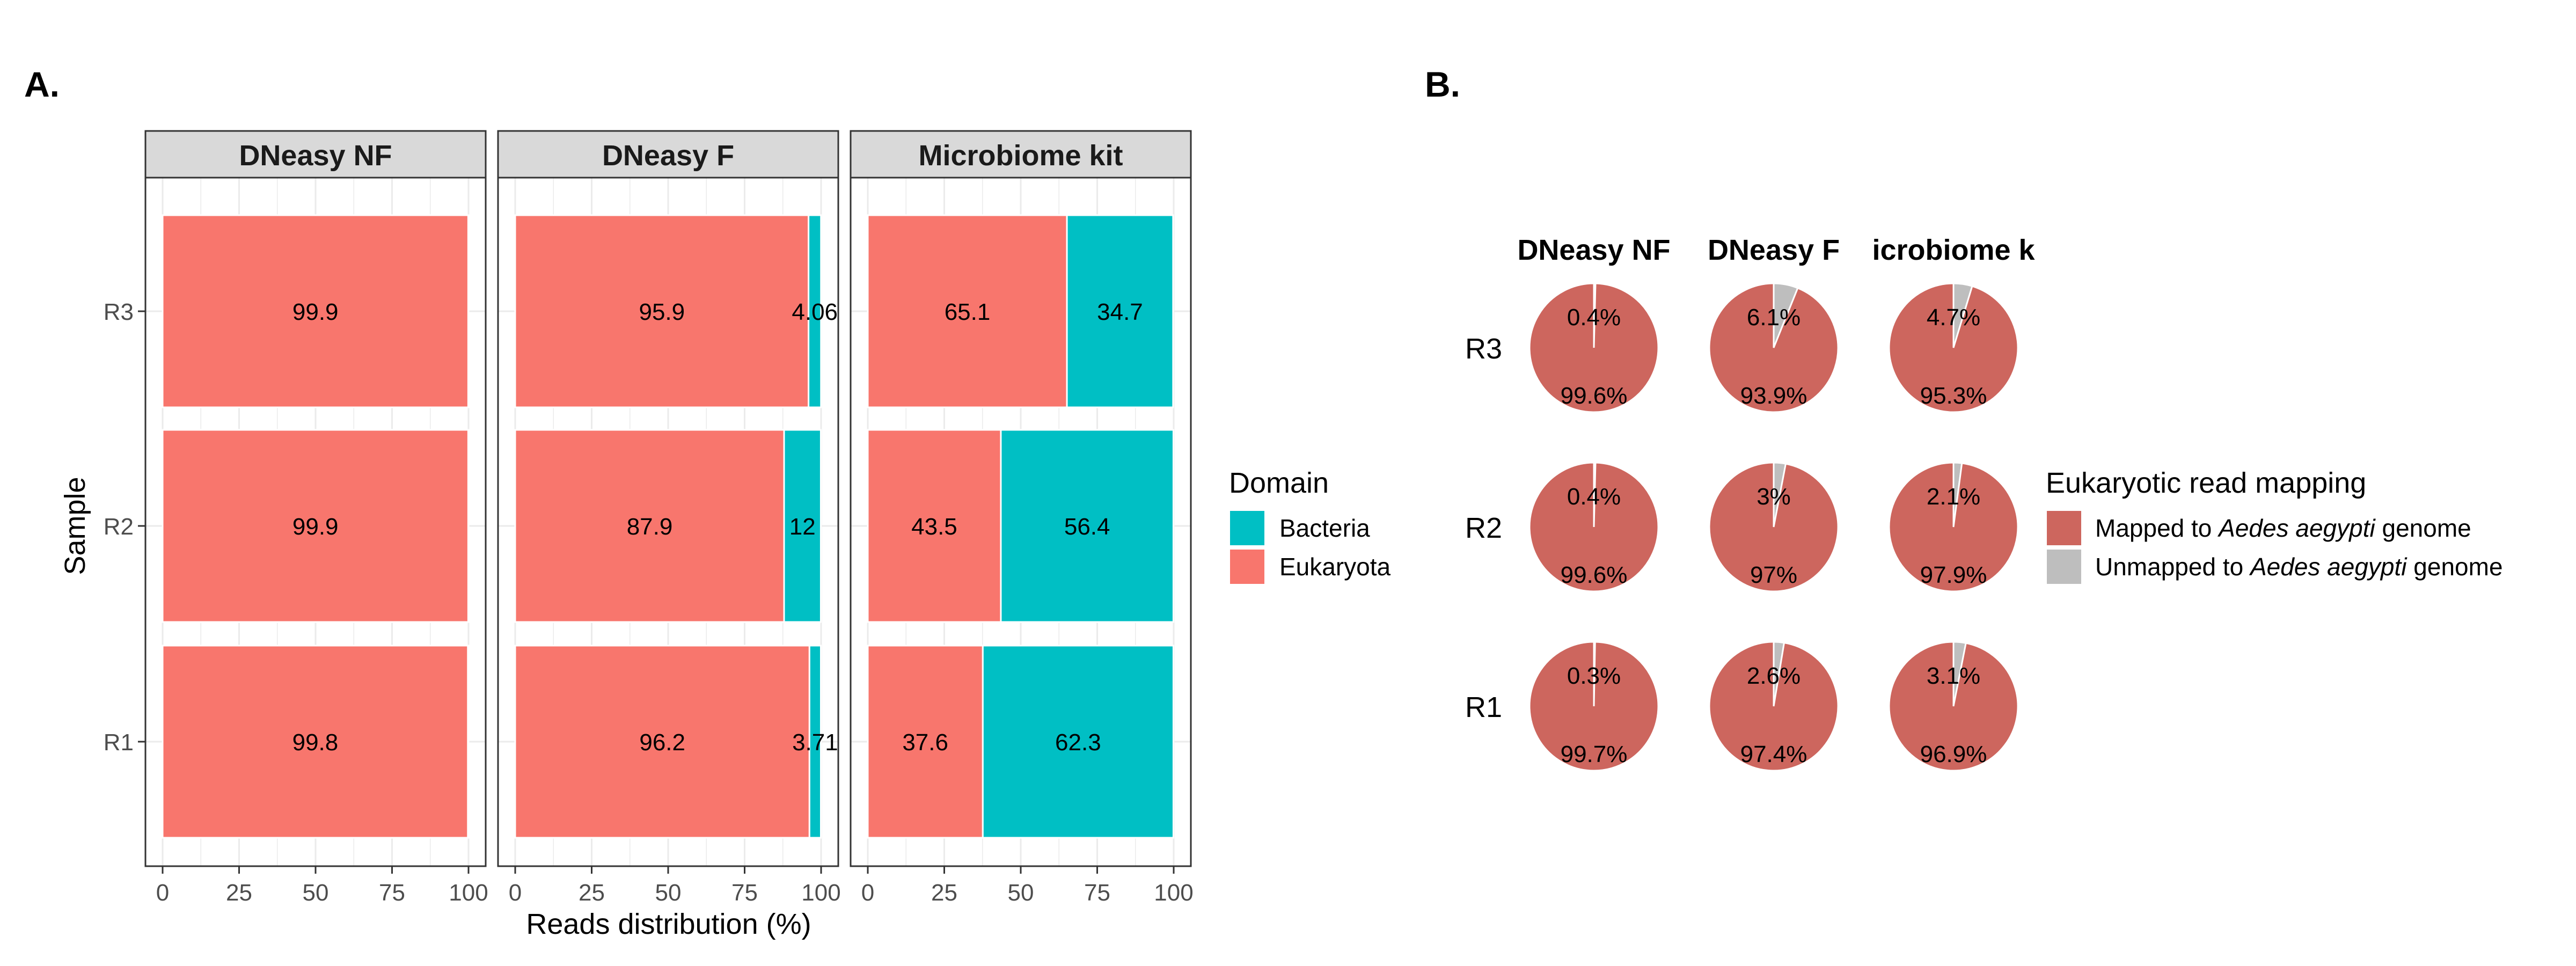 The height and width of the screenshot is (966, 2576). I want to click on y-axis-title: Sample, so click(75, 526).